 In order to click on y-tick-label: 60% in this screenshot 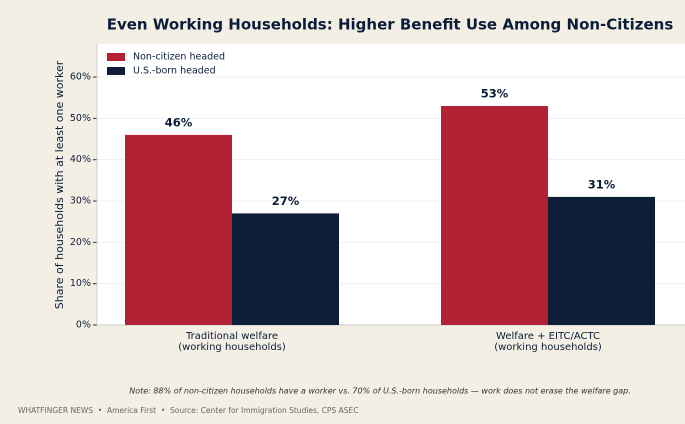, I will do `click(80, 77)`.